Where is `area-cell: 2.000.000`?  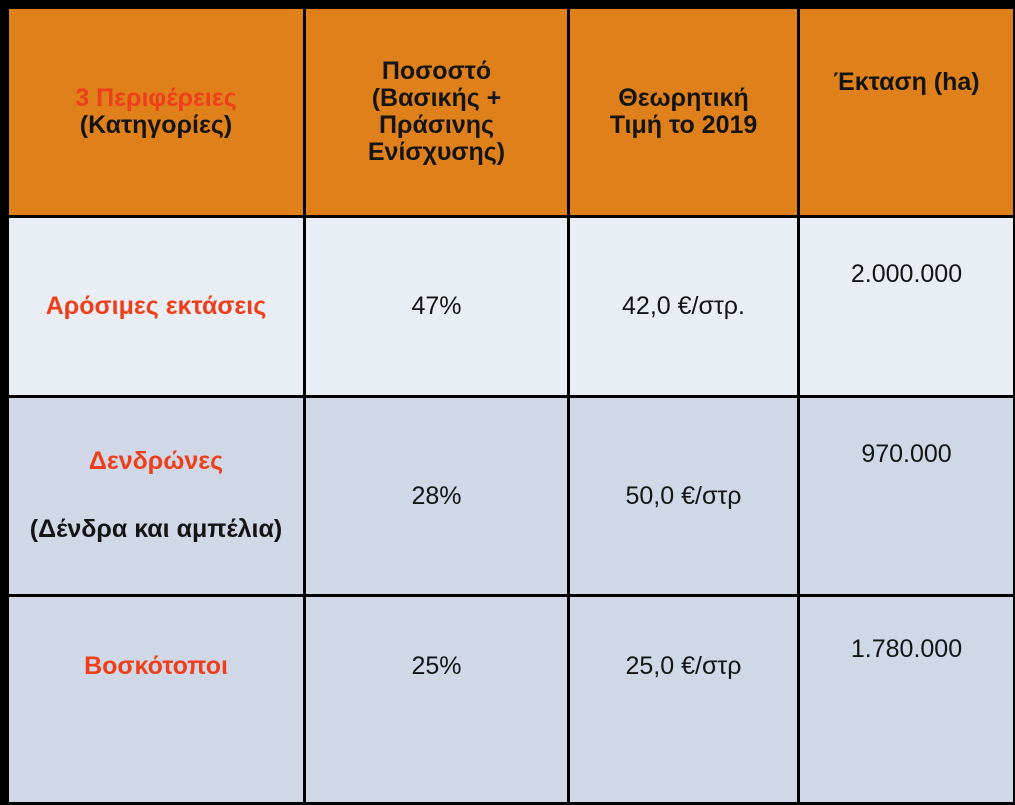 area-cell: 2.000.000 is located at coordinates (906, 306).